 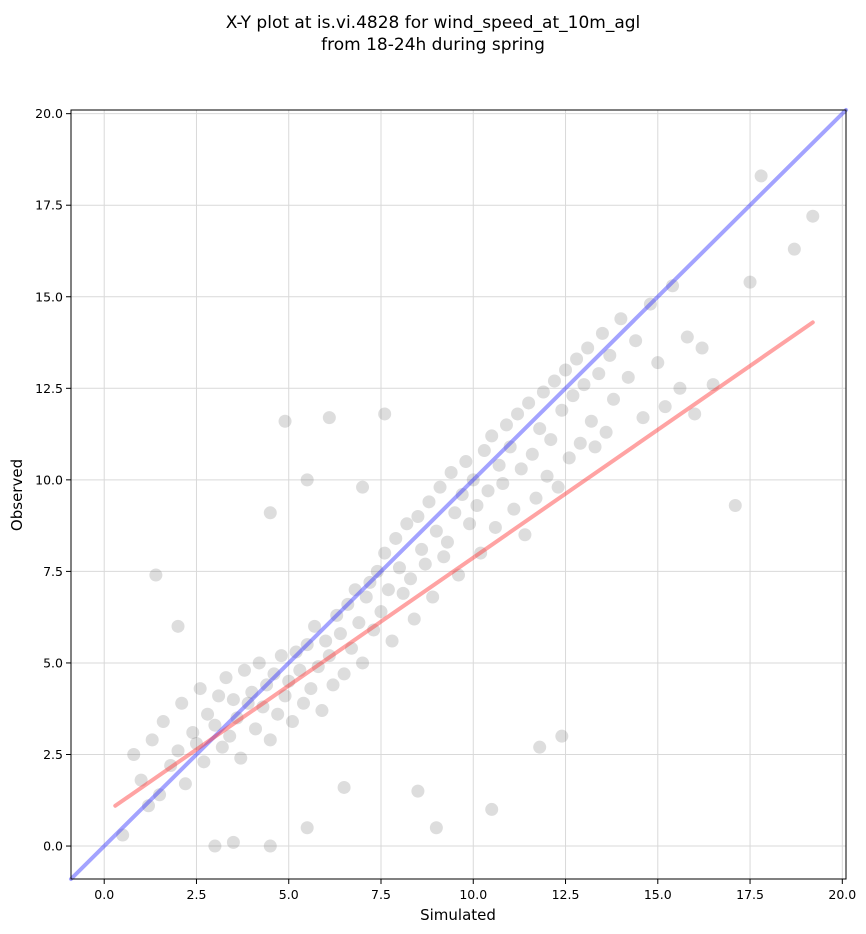 What do you see at coordinates (53, 662) in the screenshot?
I see `y-tick-label: 5.0` at bounding box center [53, 662].